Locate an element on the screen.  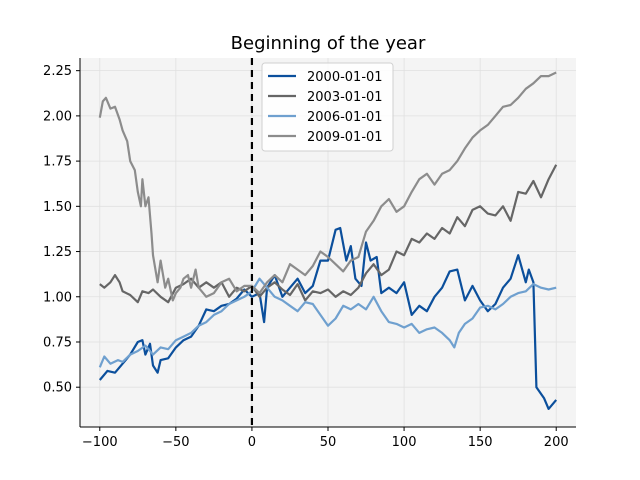
x-tick-label: −100 is located at coordinates (100, 442).